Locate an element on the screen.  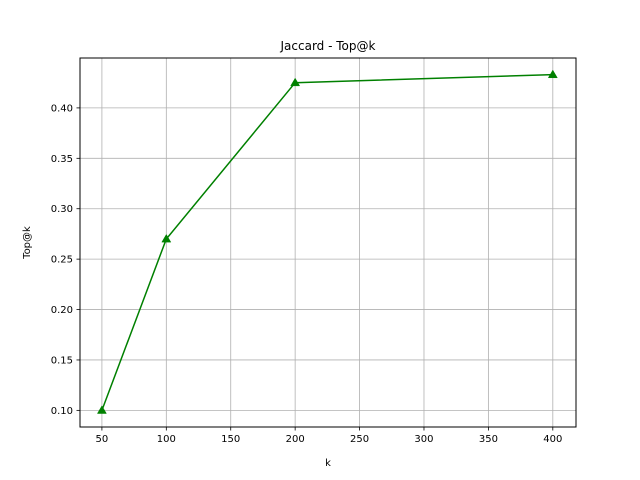
y-axis-label: Top@k is located at coordinates (27, 243).